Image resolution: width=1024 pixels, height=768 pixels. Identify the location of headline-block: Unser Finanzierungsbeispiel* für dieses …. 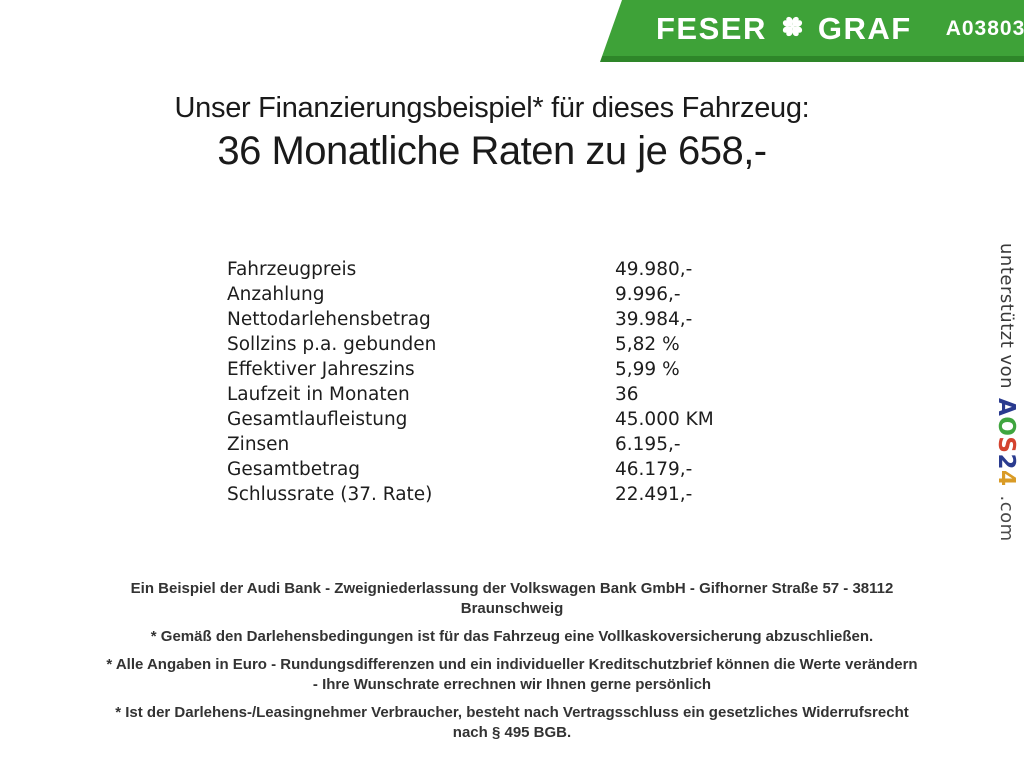
(492, 133).